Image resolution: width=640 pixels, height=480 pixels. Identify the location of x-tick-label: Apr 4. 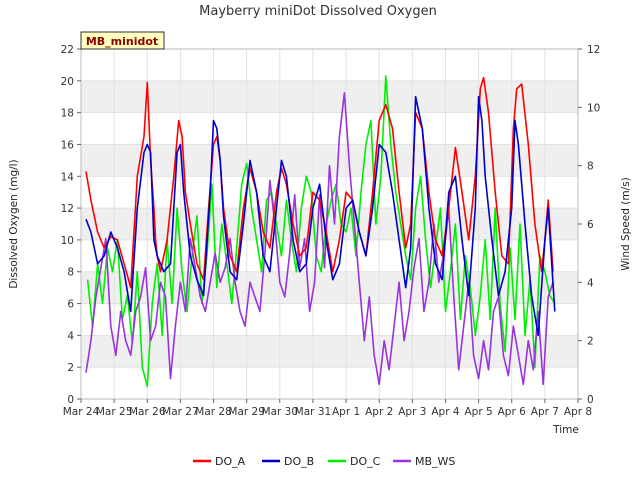
(445, 412).